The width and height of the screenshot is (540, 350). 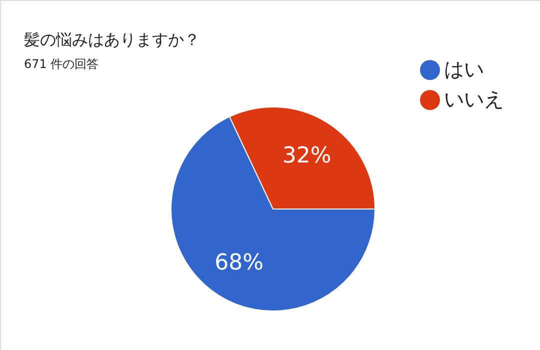 I want to click on text: 671 件の回答, so click(x=61, y=64).